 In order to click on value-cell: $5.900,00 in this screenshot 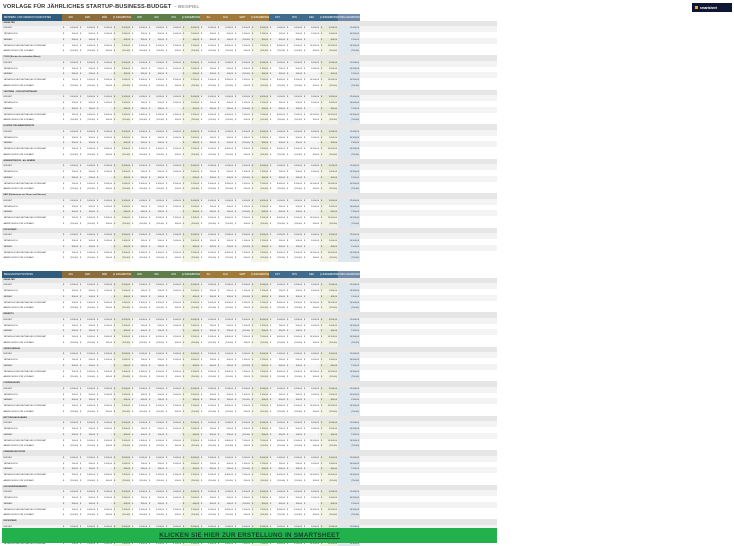, I will do `click(208, 304)`.